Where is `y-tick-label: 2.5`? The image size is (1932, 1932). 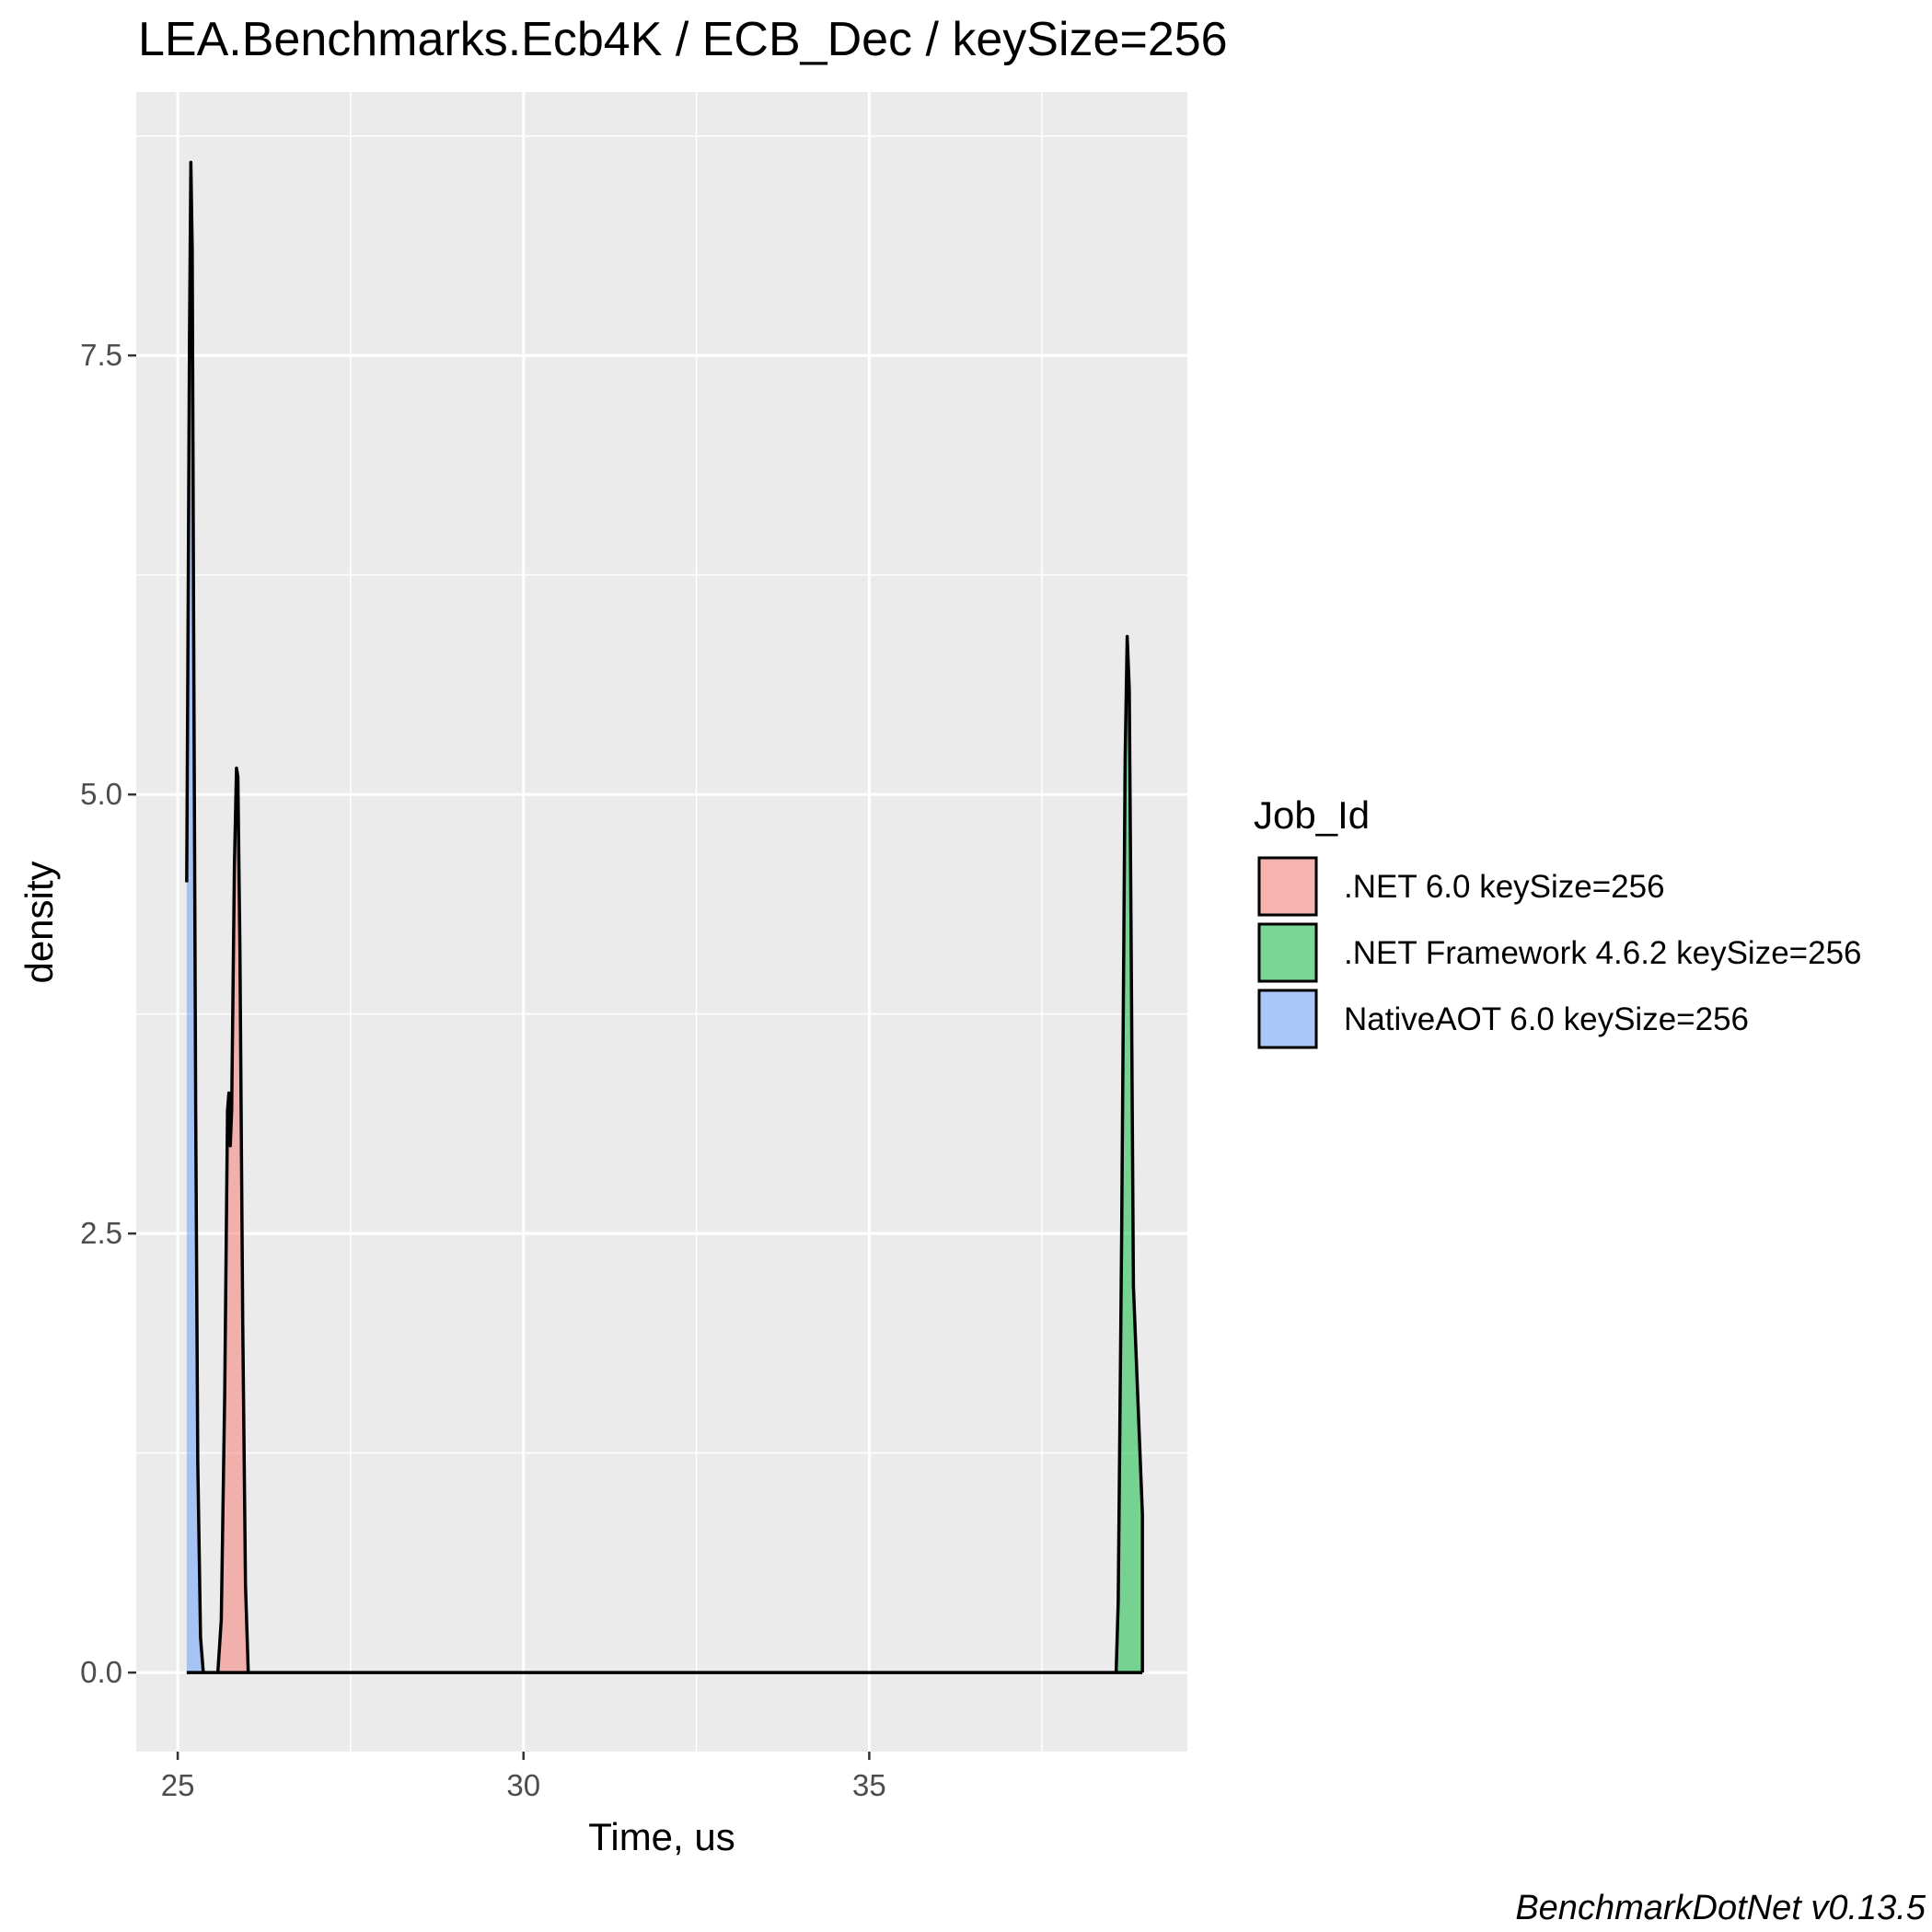
y-tick-label: 2.5 is located at coordinates (101, 1233).